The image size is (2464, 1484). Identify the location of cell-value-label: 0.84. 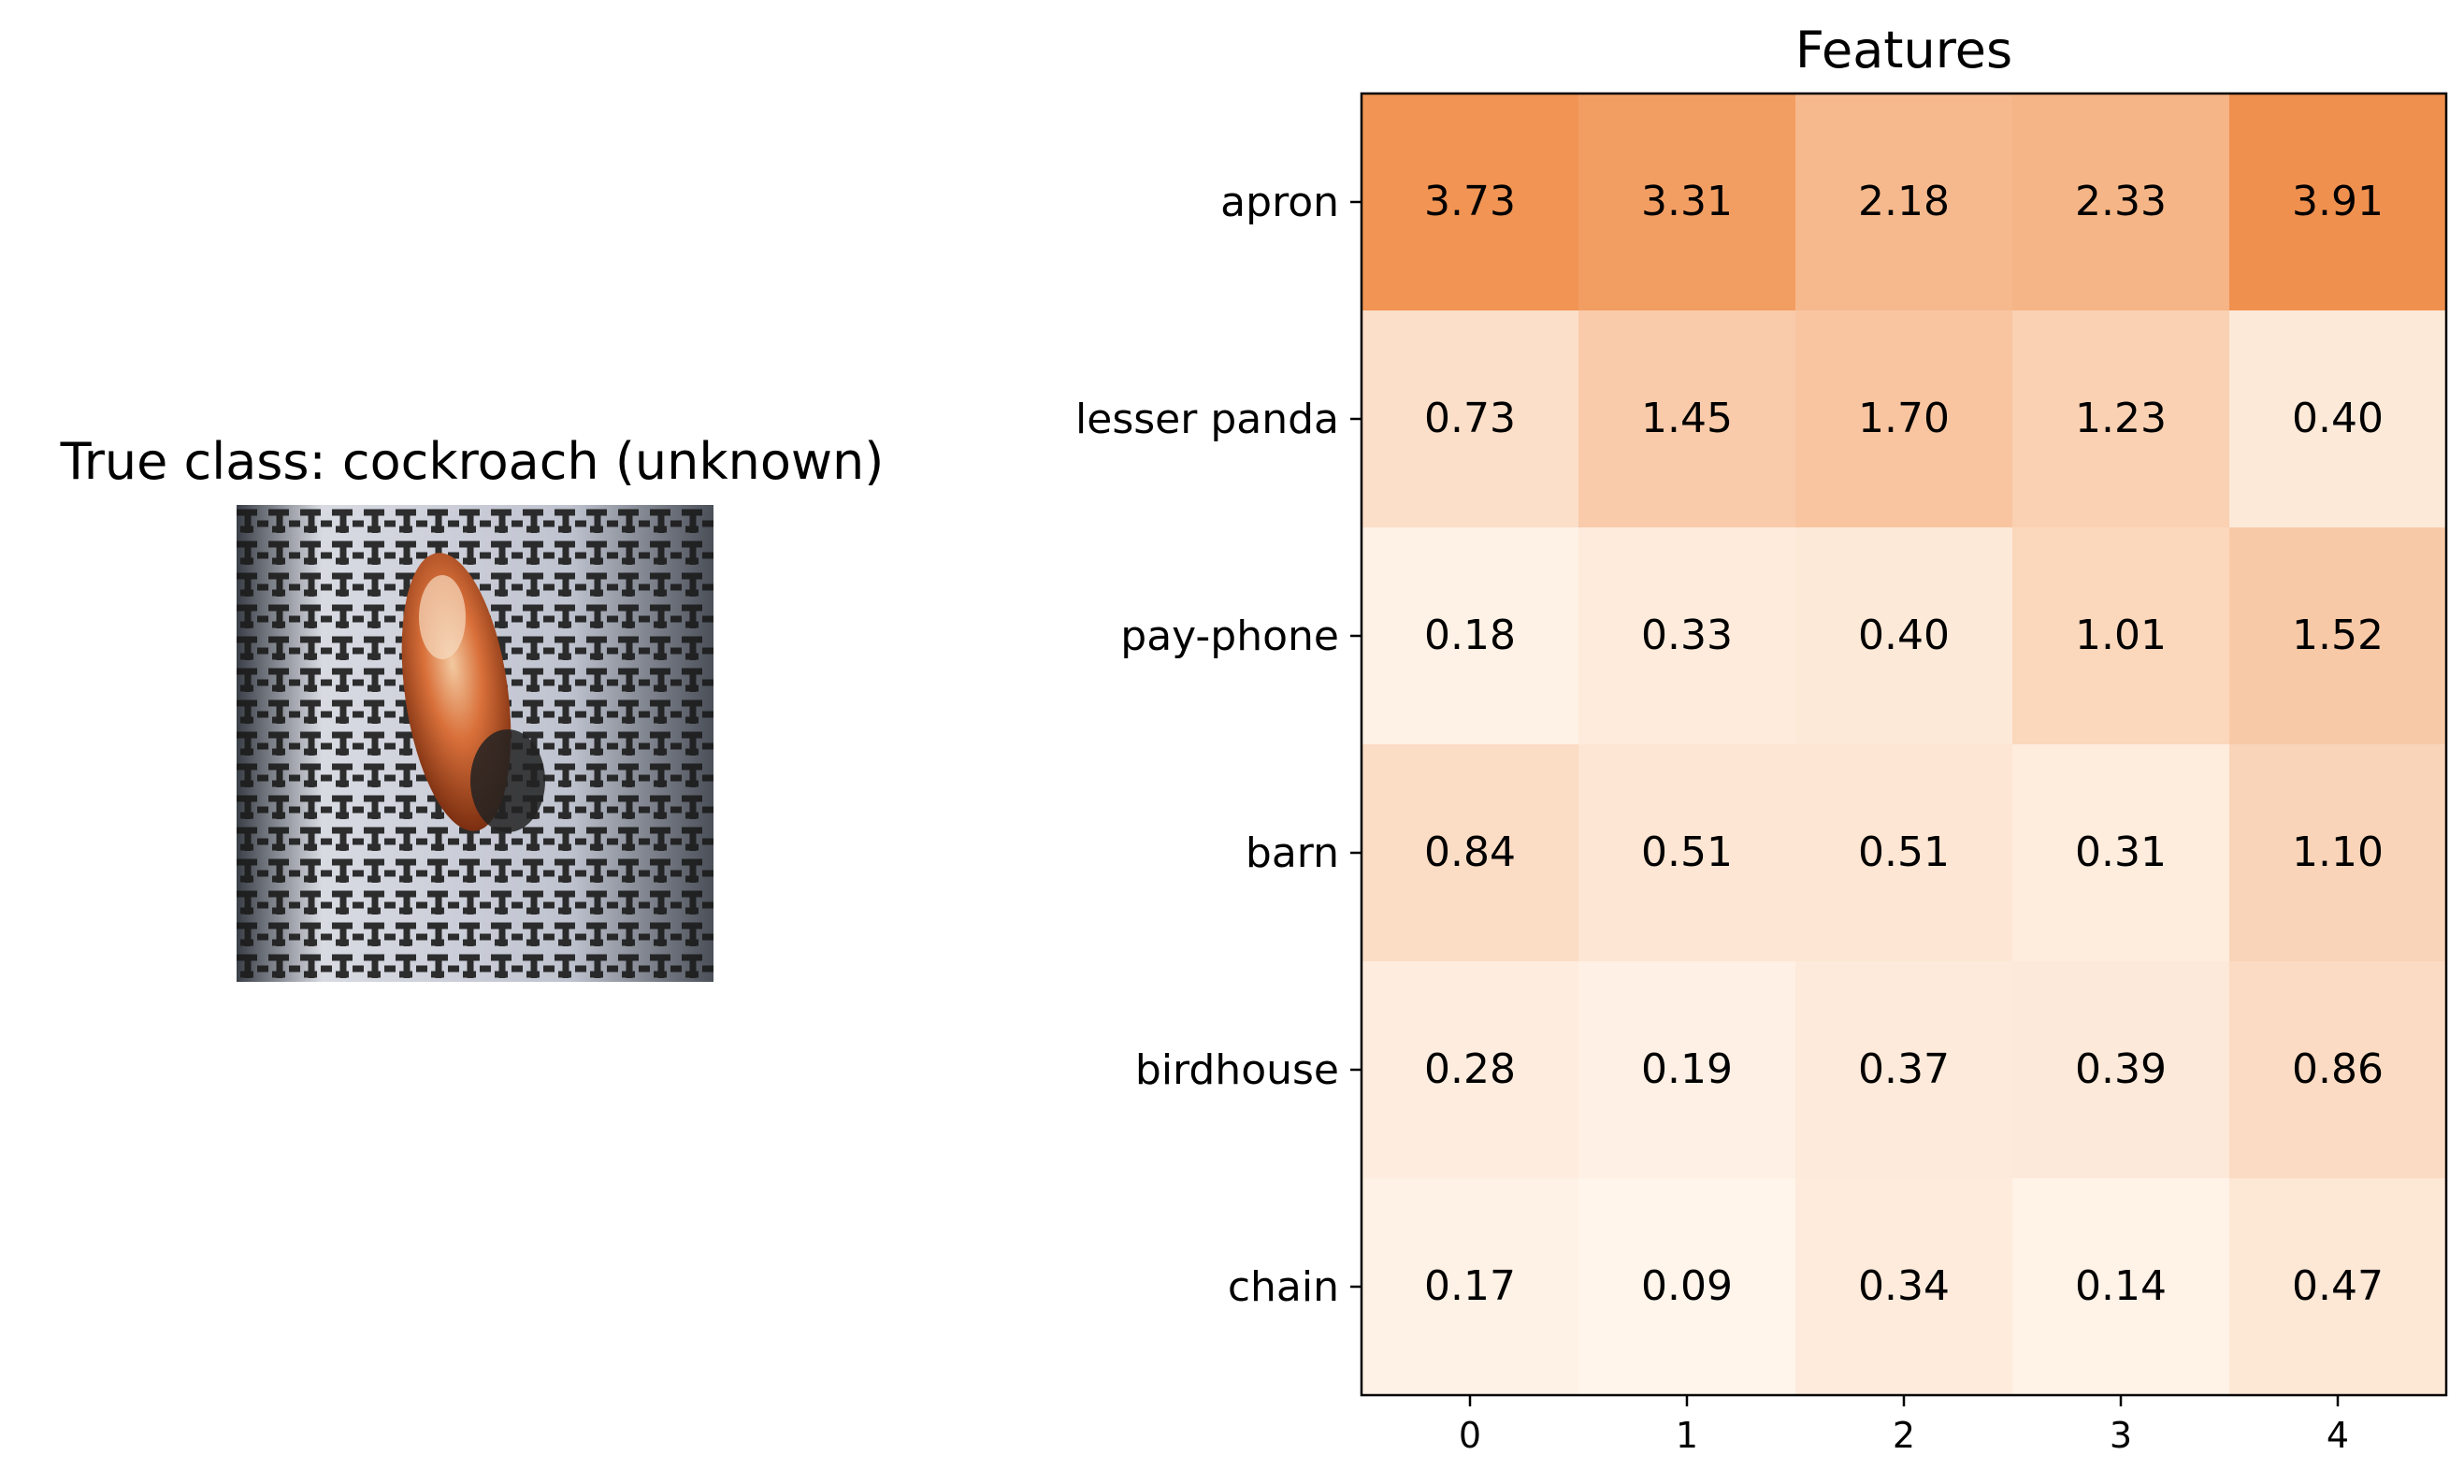
(1470, 852).